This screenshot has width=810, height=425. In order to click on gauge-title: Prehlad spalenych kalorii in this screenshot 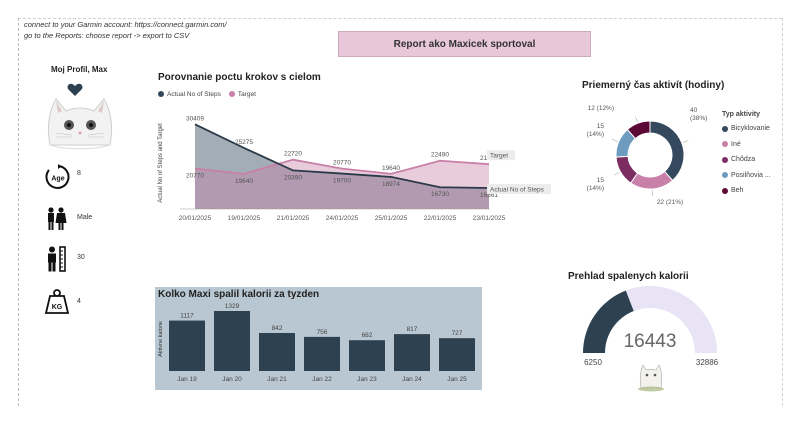, I will do `click(628, 276)`.